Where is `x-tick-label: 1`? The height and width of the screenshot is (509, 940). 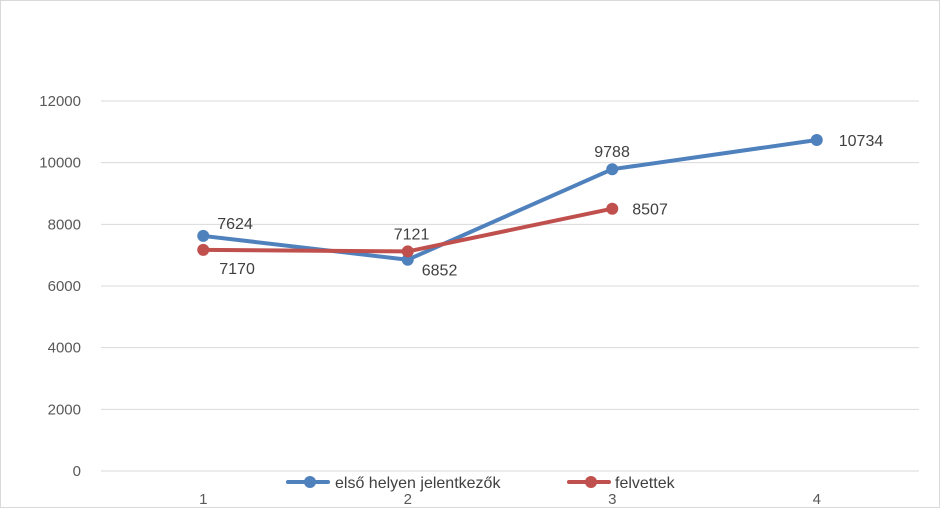
x-tick-label: 1 is located at coordinates (203, 499).